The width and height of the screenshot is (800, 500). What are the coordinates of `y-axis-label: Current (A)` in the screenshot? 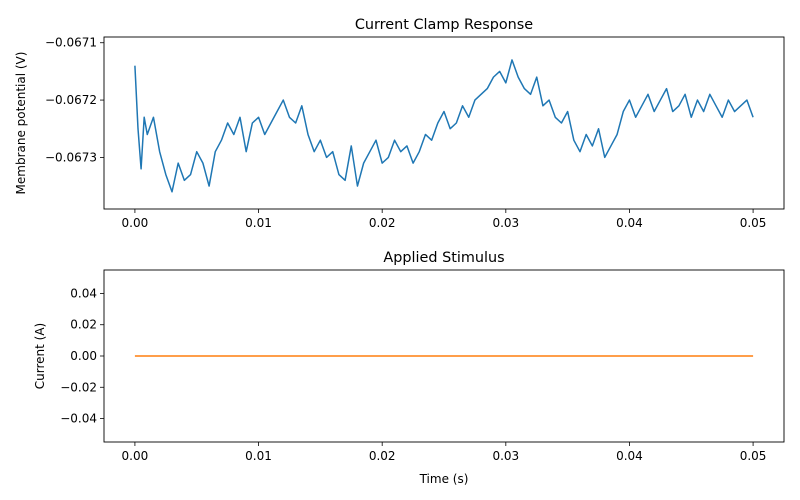 It's located at (40, 356).